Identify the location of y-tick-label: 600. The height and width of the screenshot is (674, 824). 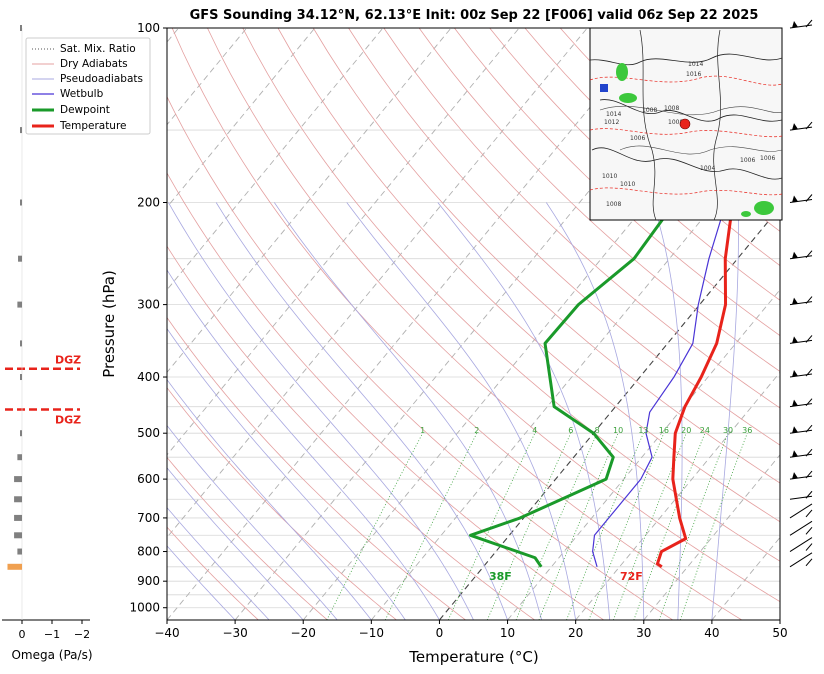
(148, 479).